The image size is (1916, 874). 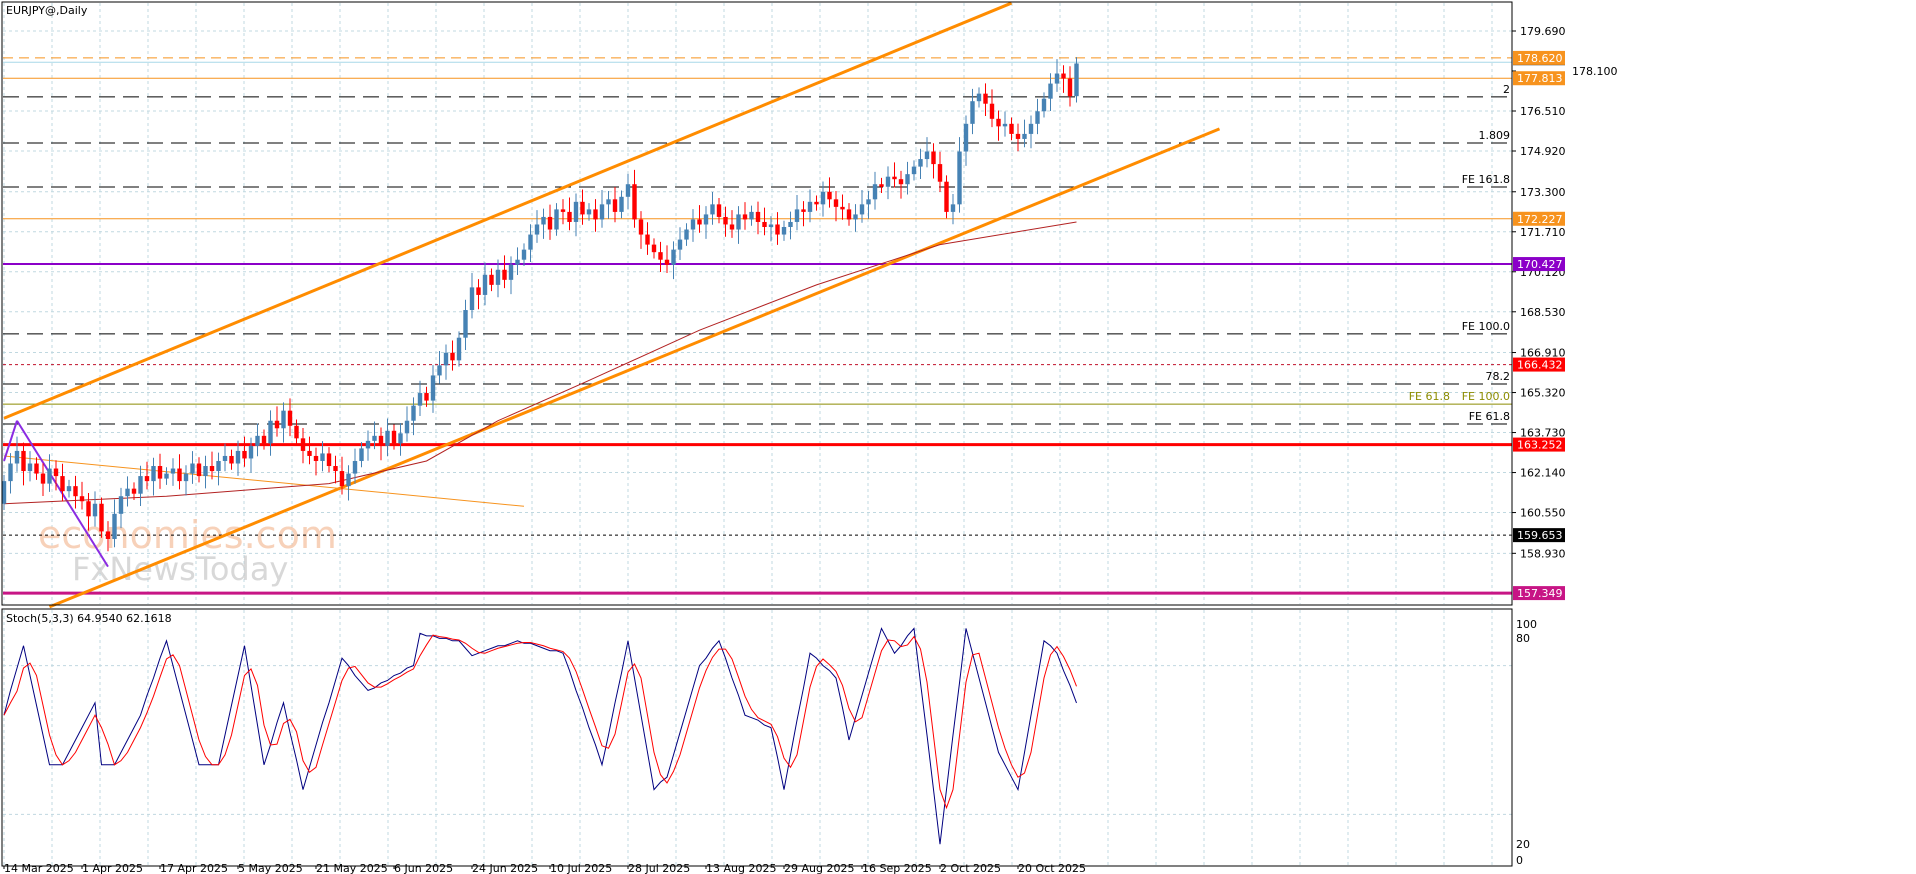 What do you see at coordinates (1429, 396) in the screenshot?
I see `level-label: FE 61.8` at bounding box center [1429, 396].